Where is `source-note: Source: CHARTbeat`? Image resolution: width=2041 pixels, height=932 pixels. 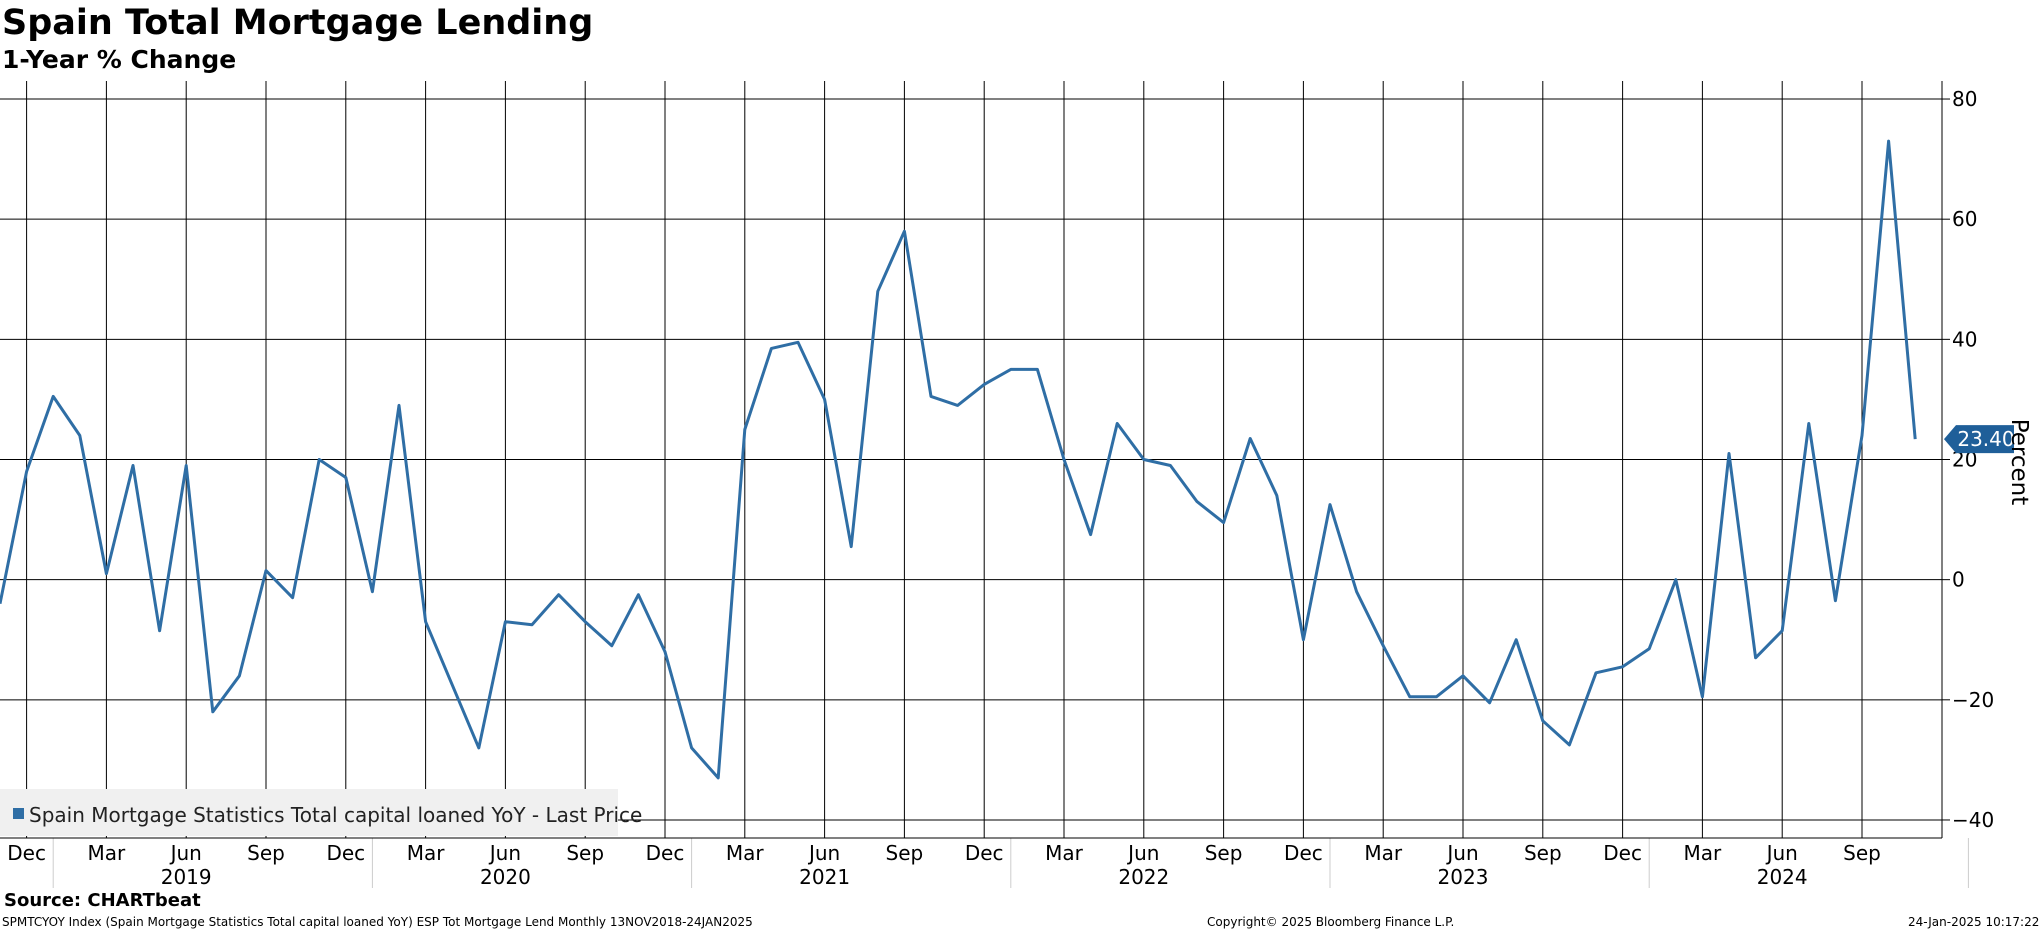
source-note: Source: CHARTbeat is located at coordinates (102, 900).